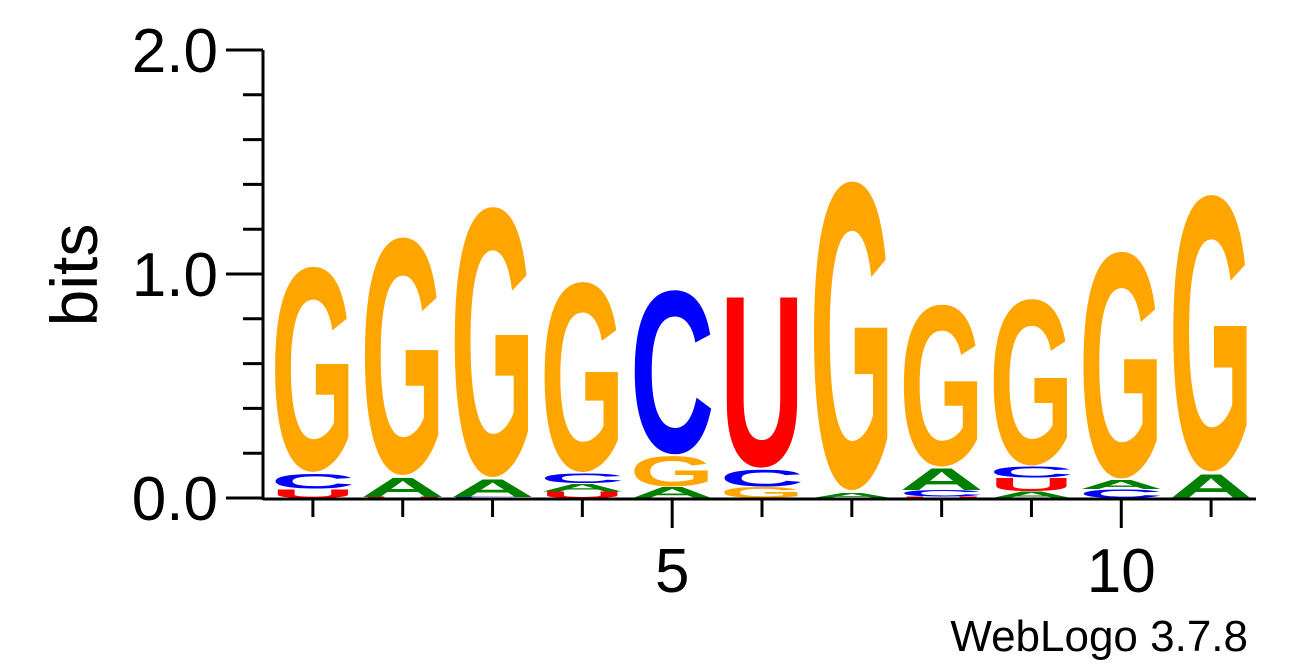  I want to click on position-2-stack: UAG, so click(403, 355).